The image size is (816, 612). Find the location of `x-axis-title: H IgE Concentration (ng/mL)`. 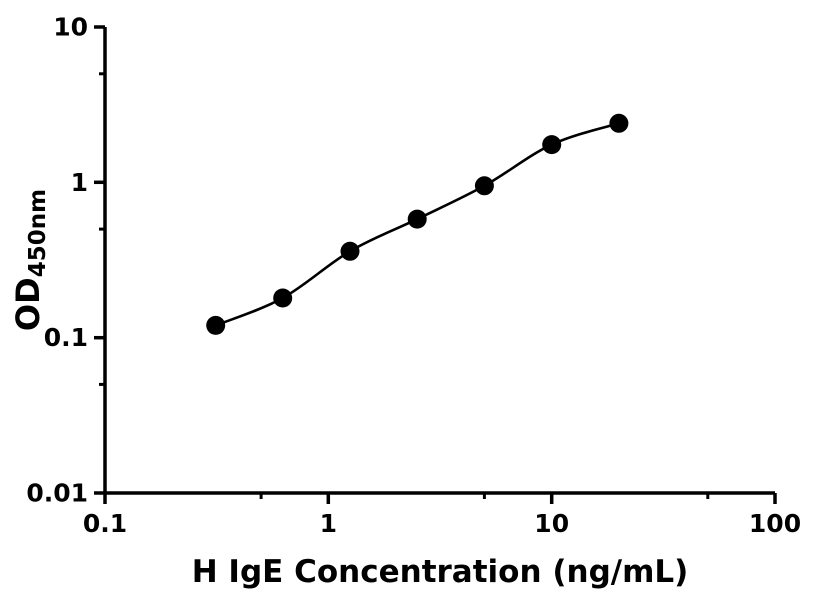

x-axis-title: H IgE Concentration (ng/mL) is located at coordinates (440, 572).